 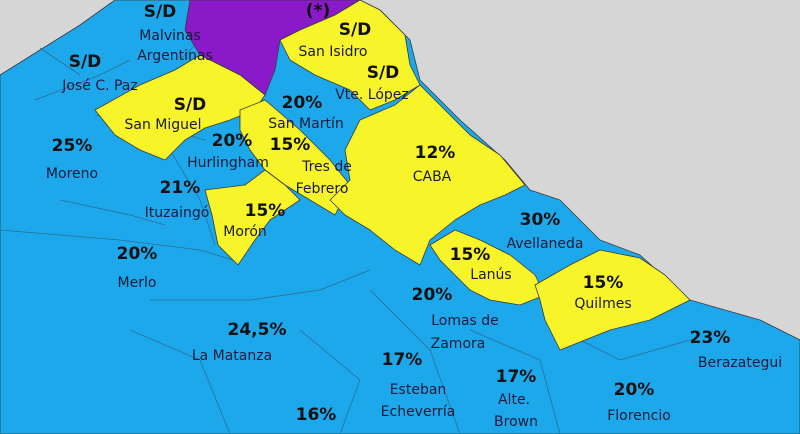 I want to click on label-ezeiza-value: 16%, so click(x=316, y=415).